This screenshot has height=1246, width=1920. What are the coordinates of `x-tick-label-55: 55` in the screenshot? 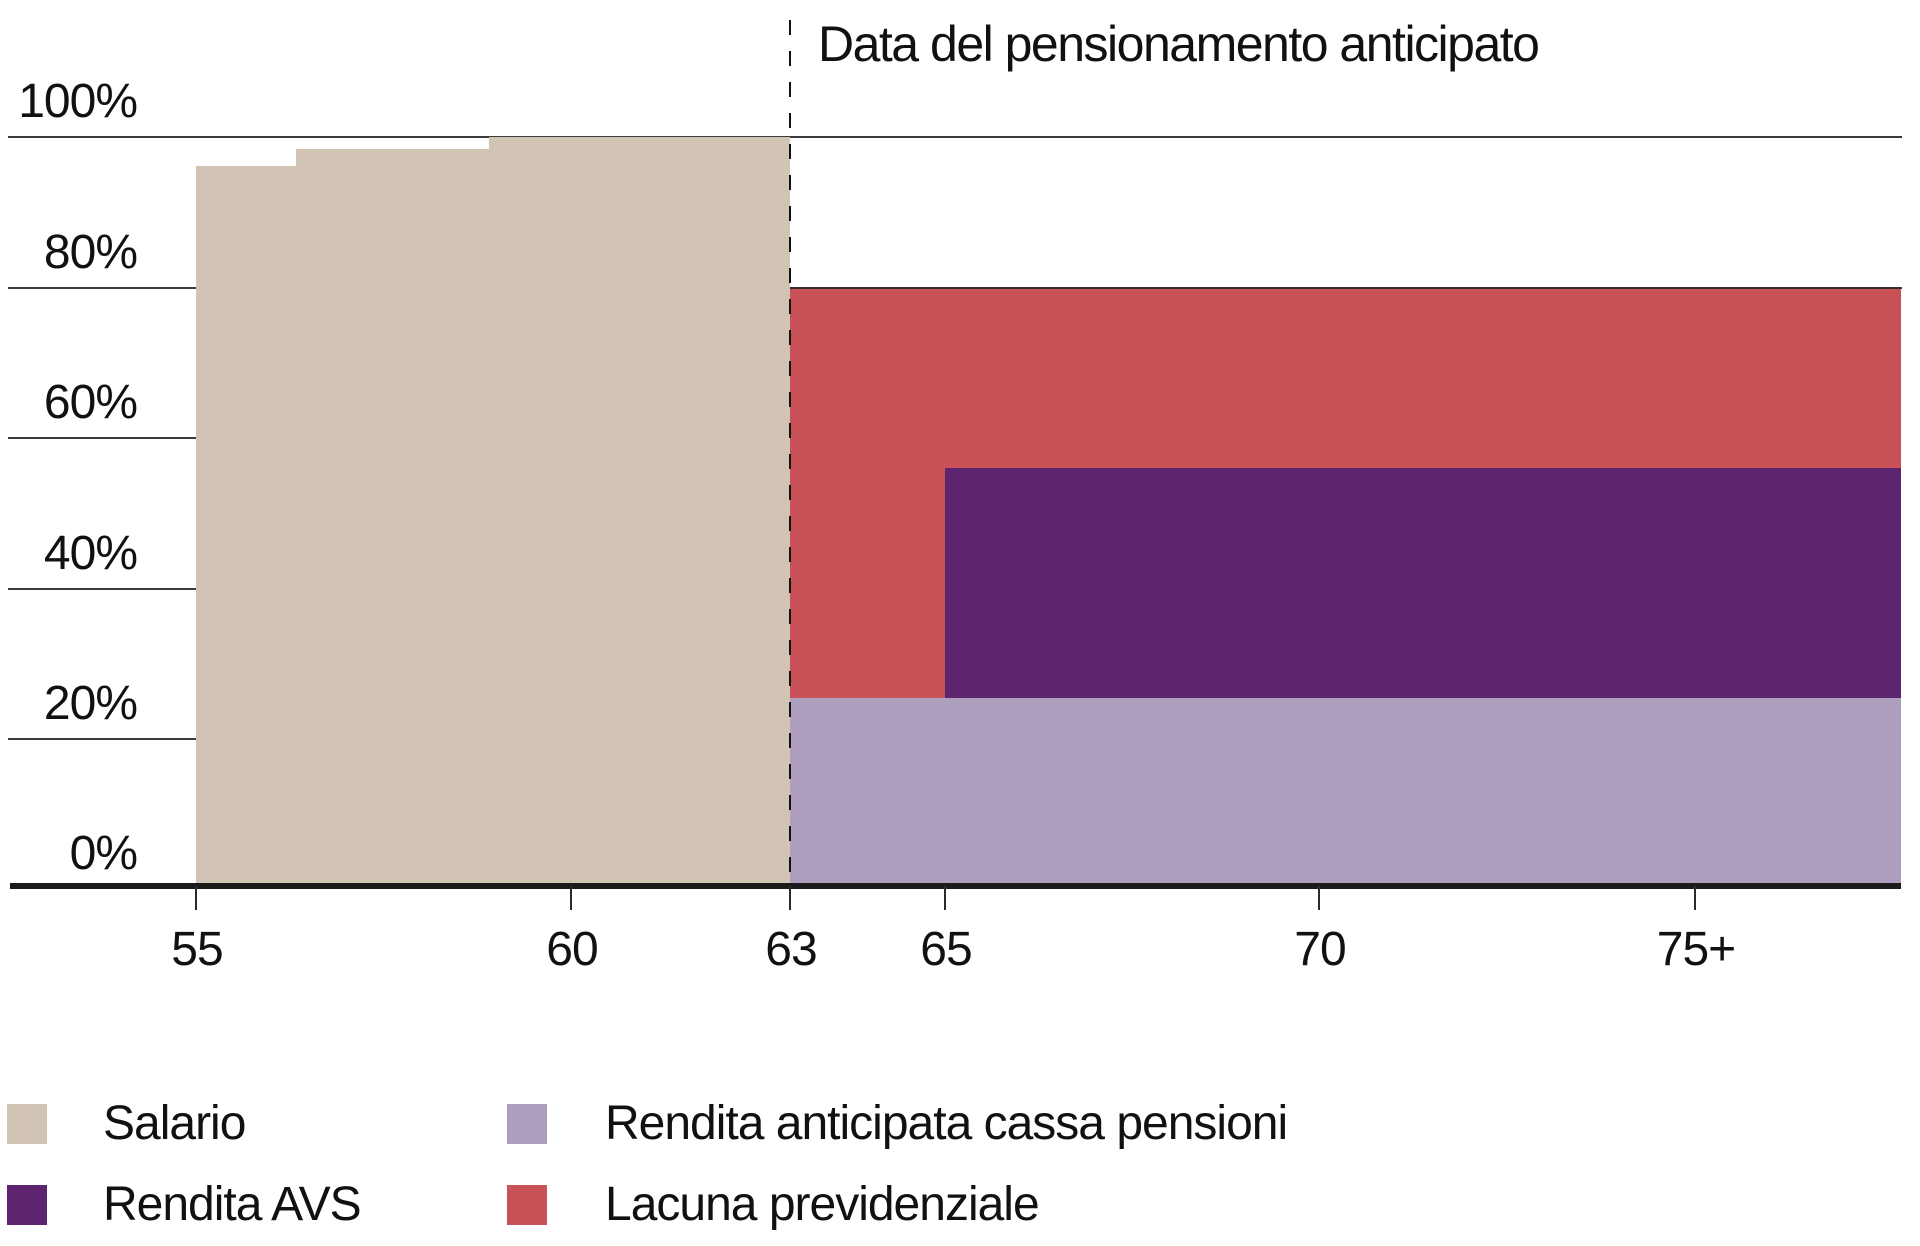 It's located at (197, 949).